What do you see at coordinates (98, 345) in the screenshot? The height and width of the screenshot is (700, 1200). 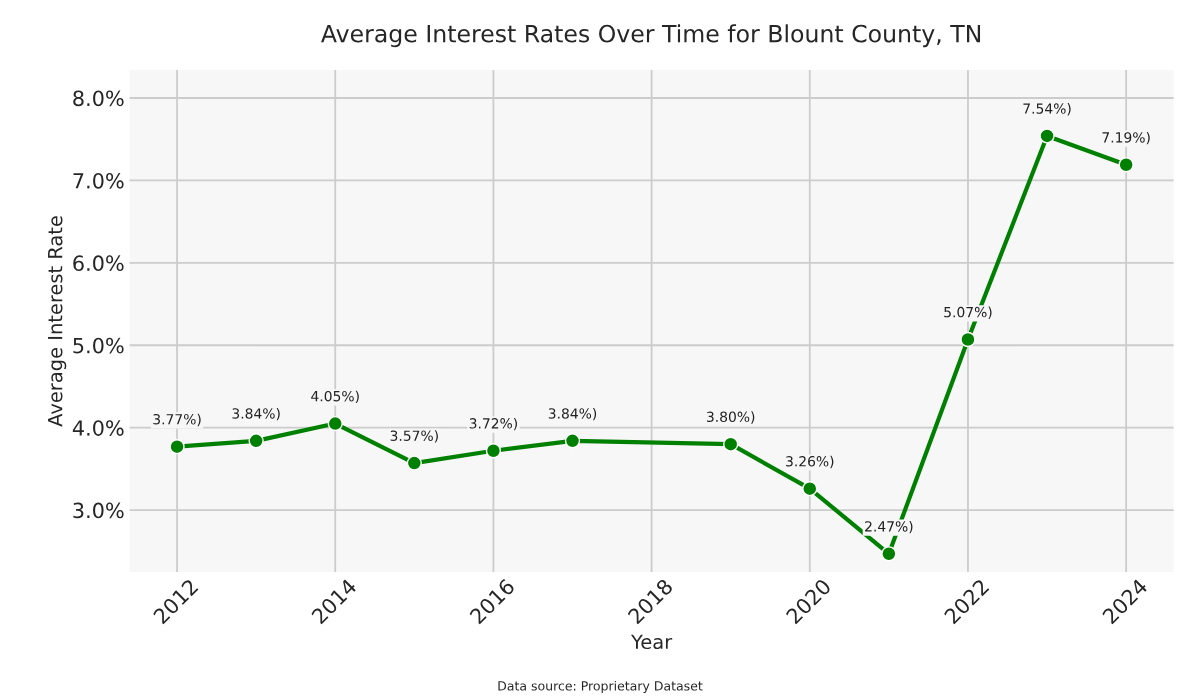 I see `y-tick-label: 5.0%` at bounding box center [98, 345].